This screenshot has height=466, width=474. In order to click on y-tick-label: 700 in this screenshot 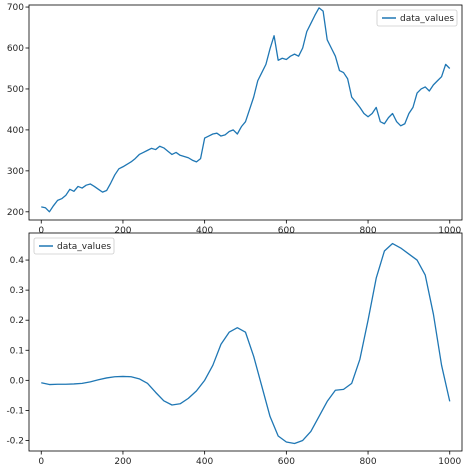, I will do `click(15, 8)`.